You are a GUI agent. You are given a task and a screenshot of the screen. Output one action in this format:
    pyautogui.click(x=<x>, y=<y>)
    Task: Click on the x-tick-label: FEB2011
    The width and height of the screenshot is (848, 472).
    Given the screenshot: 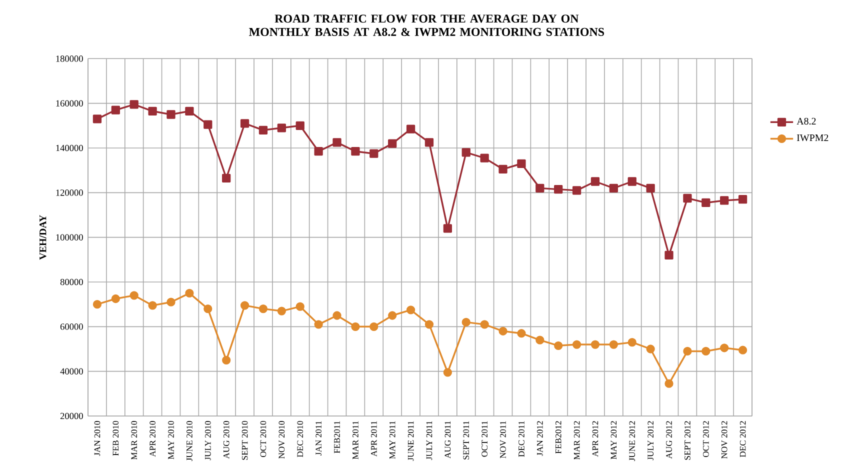 What is the action you would take?
    pyautogui.click(x=337, y=437)
    